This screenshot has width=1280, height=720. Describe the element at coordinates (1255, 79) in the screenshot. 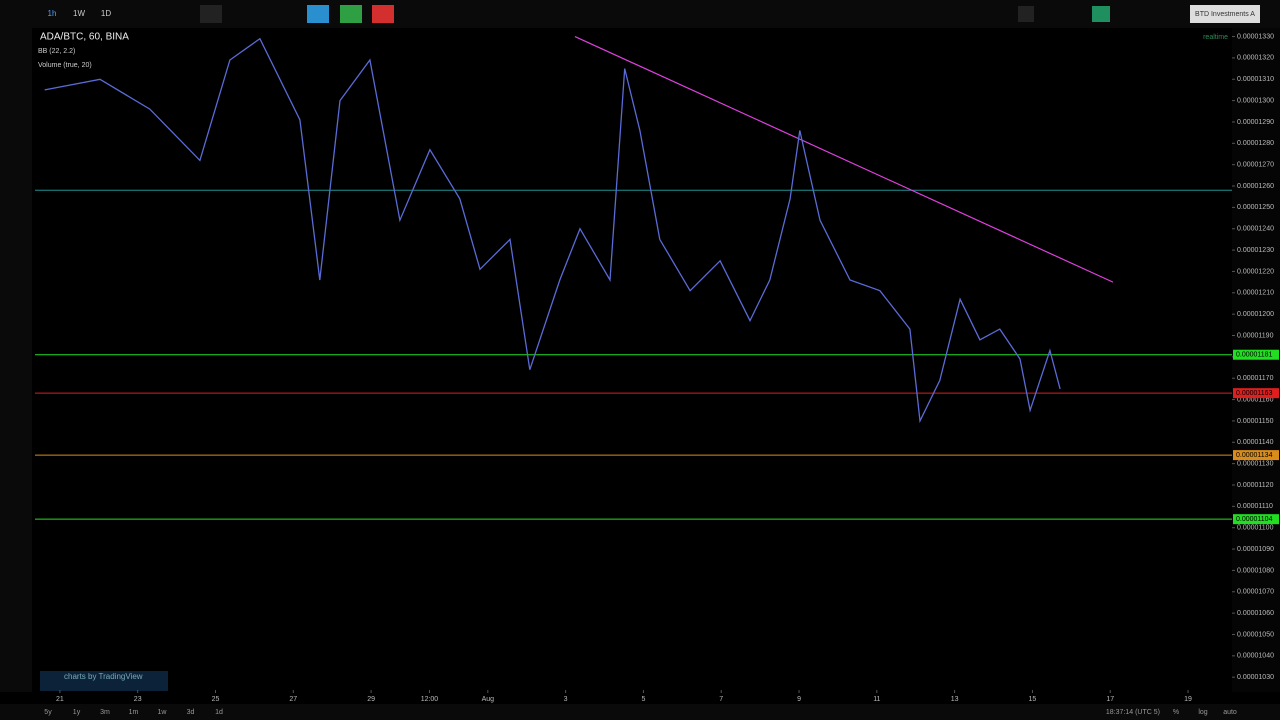

I see `y-tick-label: 0.00001310` at that location.